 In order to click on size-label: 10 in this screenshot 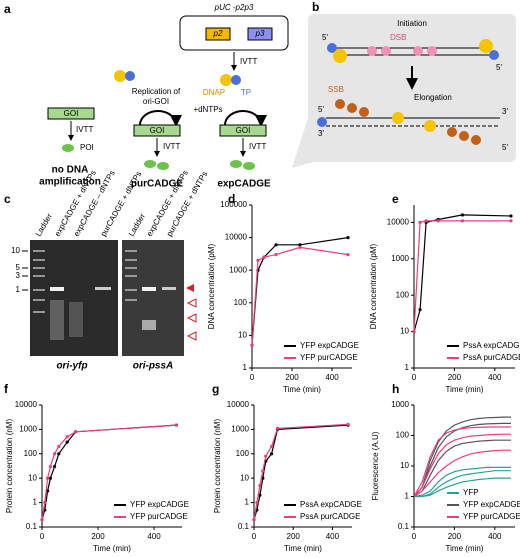, I will do `click(15, 250)`.